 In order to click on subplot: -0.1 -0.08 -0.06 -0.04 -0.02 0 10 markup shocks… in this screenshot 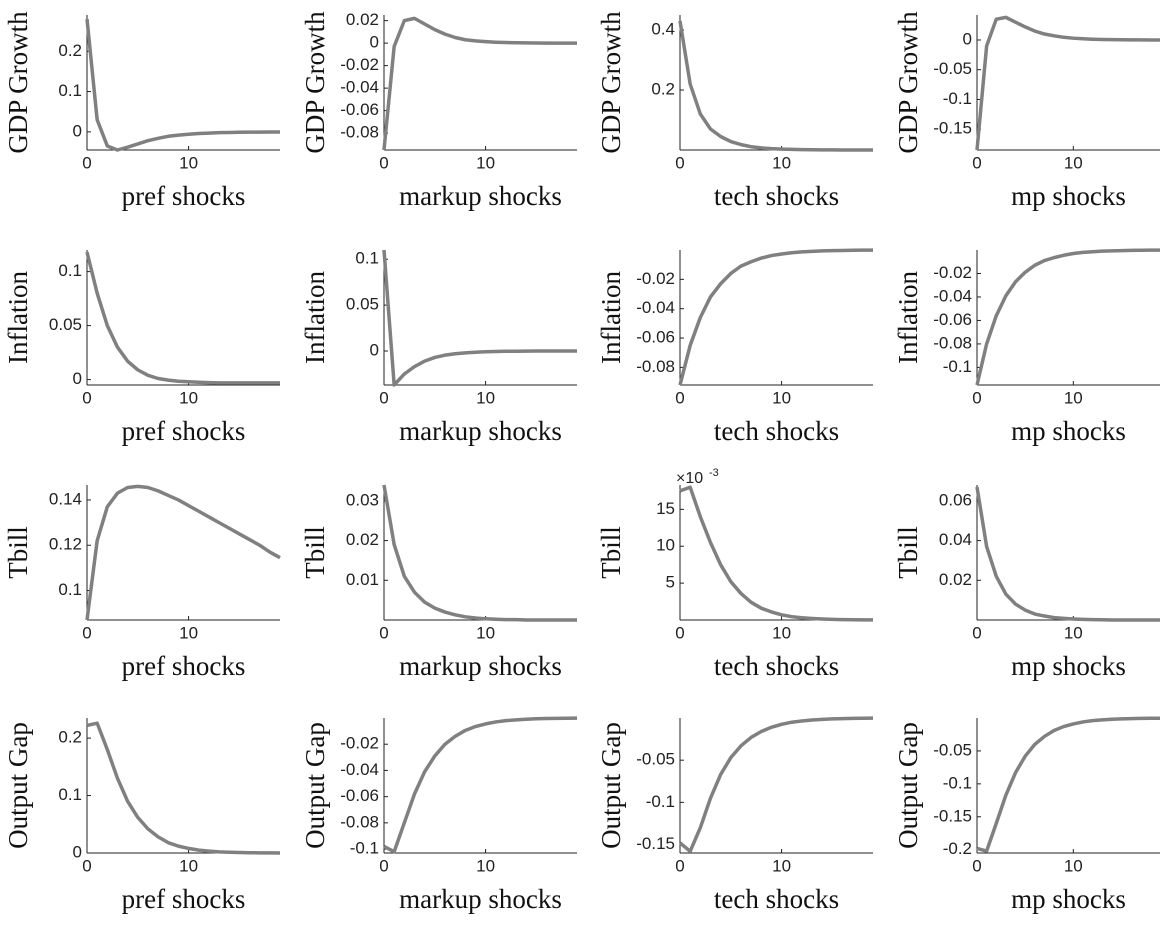, I will do `click(439, 815)`.